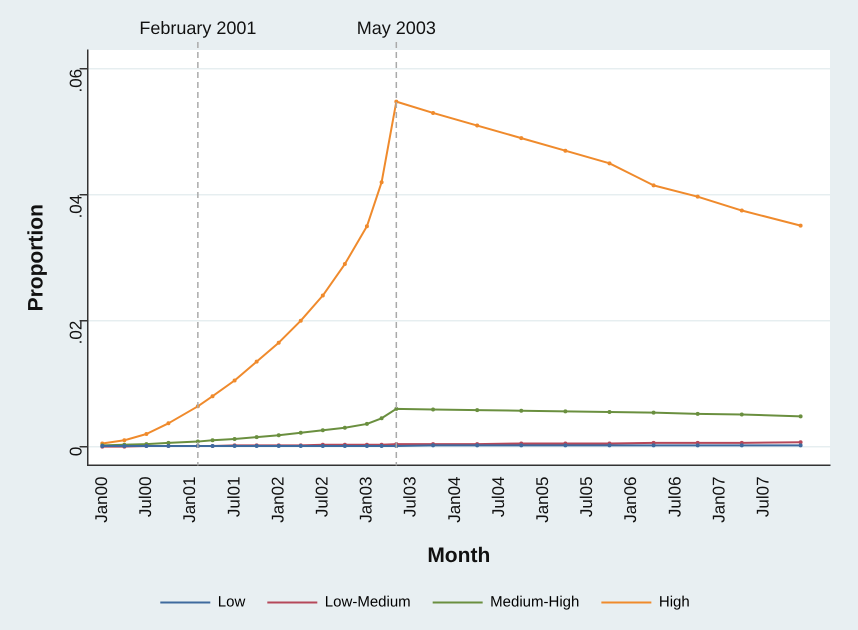  I want to click on legend-label: Medium-High, so click(535, 602).